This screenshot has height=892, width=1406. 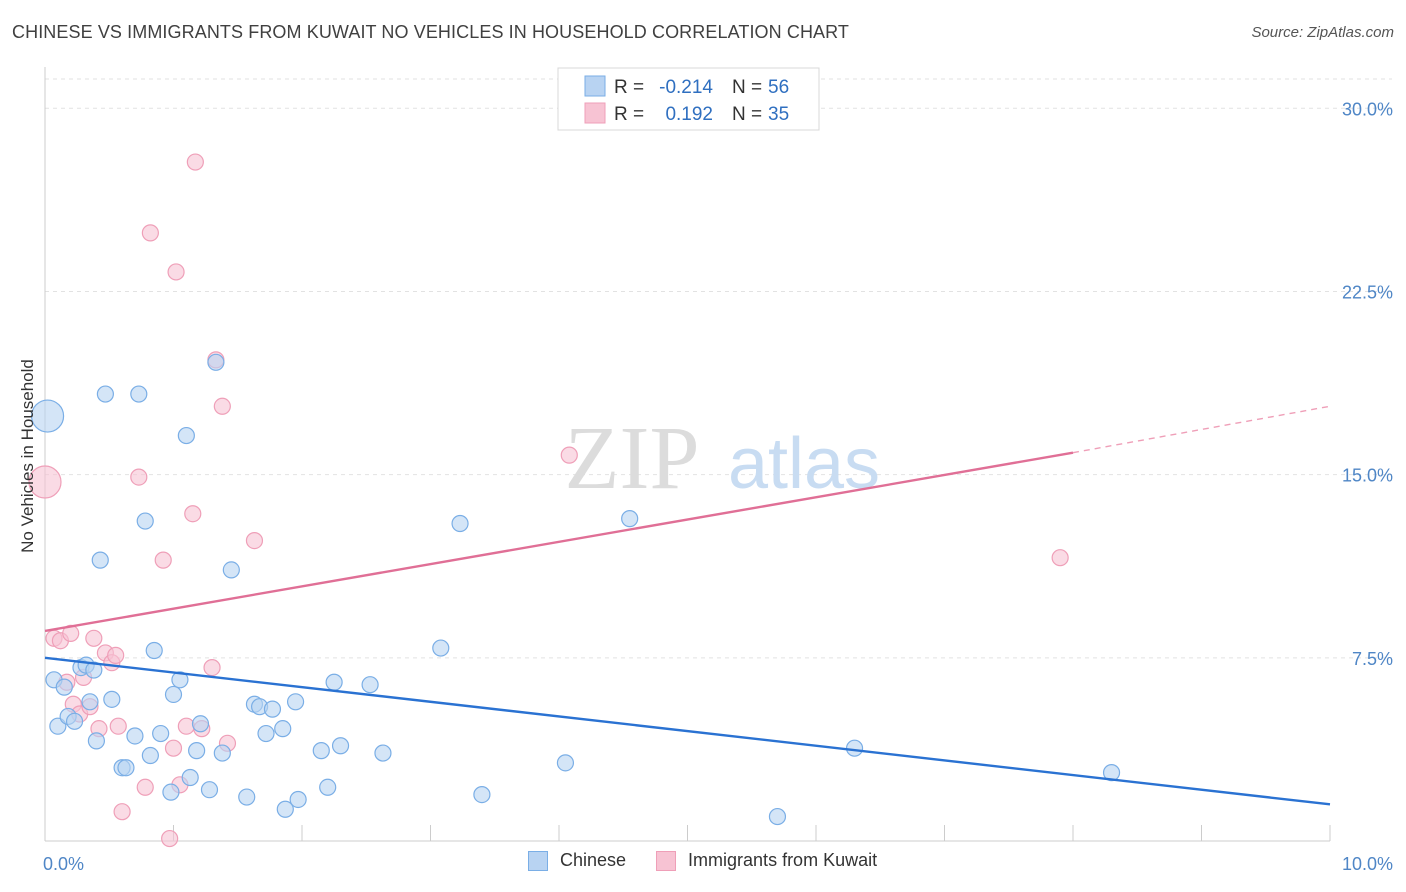 I want to click on y-tick-label: 22.5%, so click(x=1367, y=292).